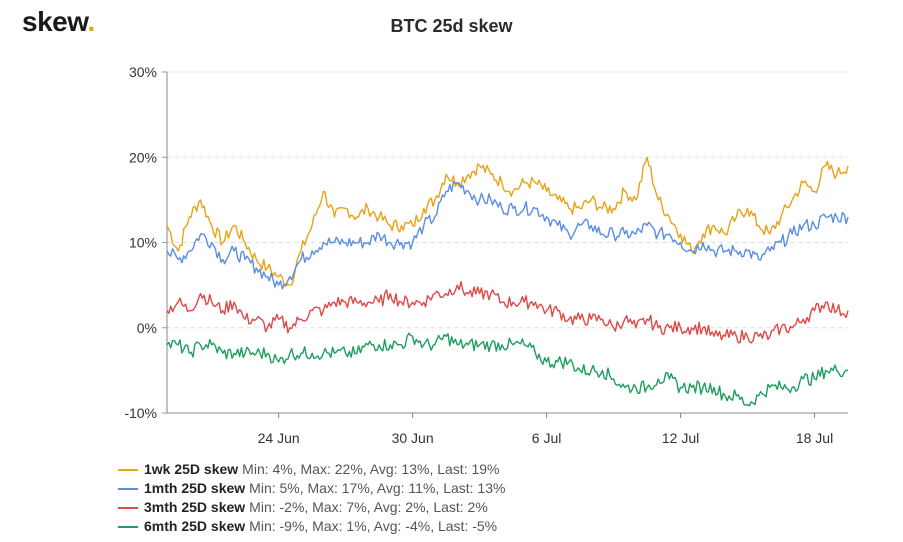 This screenshot has height=542, width=903. I want to click on legend-series-stats: Min: -2%, Max: 7%, Avg: 2%, Last: 2%, so click(368, 507).